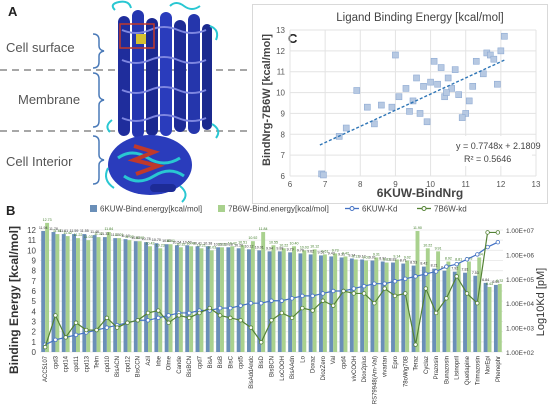 The image size is (550, 419). I want to click on bar-7b6w-label: 9.13, so click(355, 256).